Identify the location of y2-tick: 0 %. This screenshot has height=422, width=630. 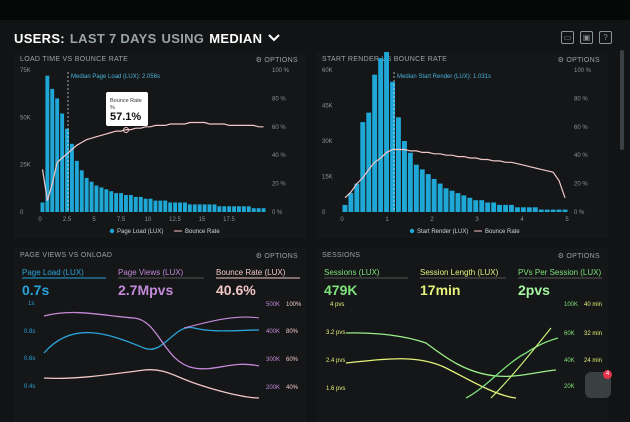
(277, 213).